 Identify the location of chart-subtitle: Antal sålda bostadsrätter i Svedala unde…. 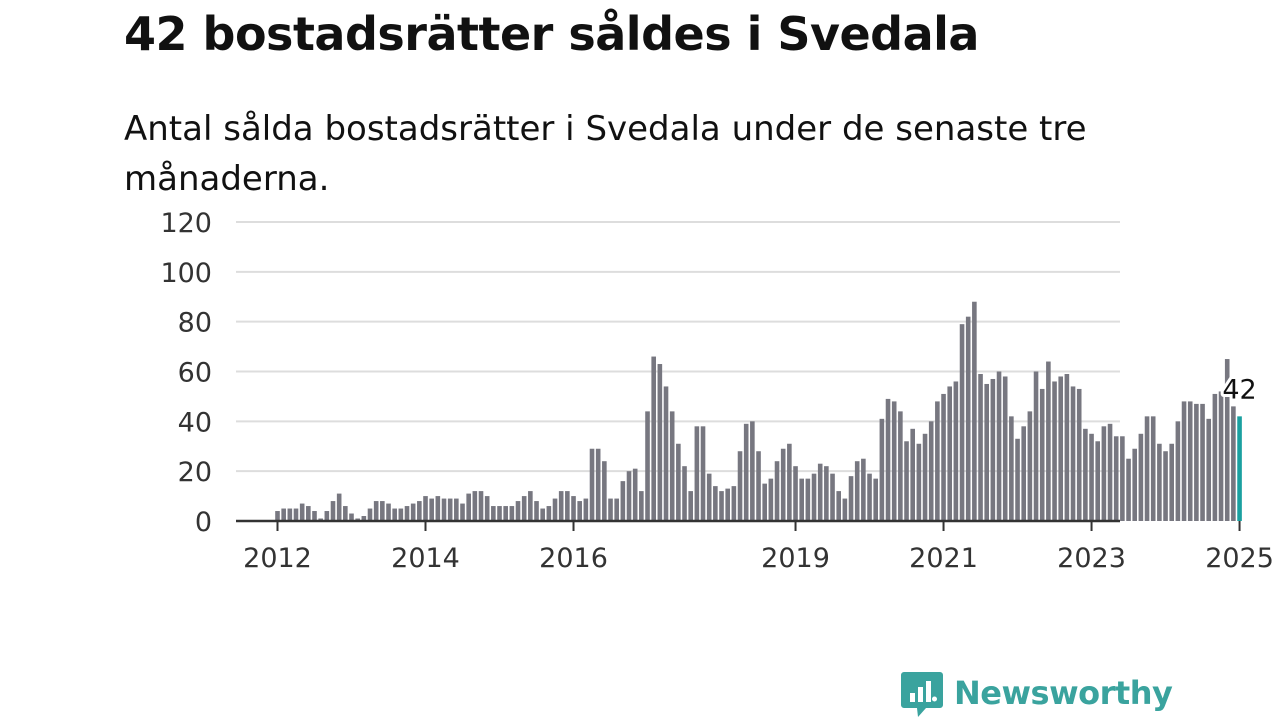
(605, 154).